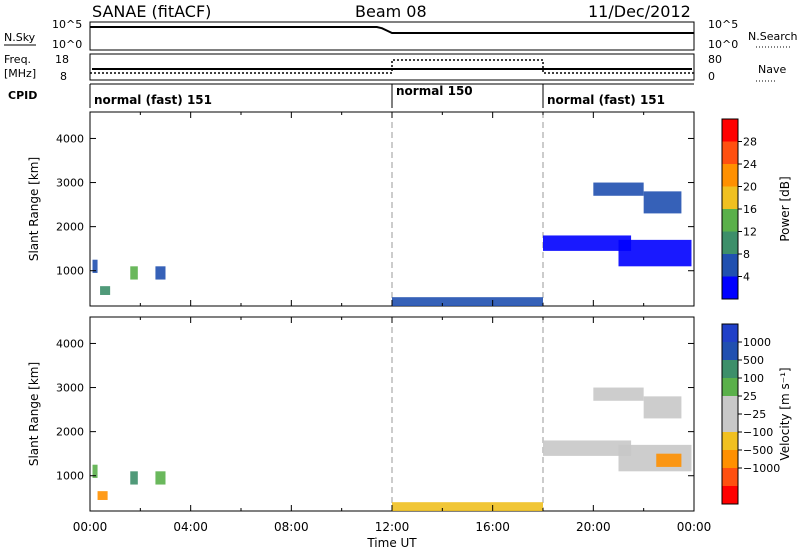 Image resolution: width=800 pixels, height=554 pixels. What do you see at coordinates (750, 187) in the screenshot?
I see `colorbar-tick-label: 20` at bounding box center [750, 187].